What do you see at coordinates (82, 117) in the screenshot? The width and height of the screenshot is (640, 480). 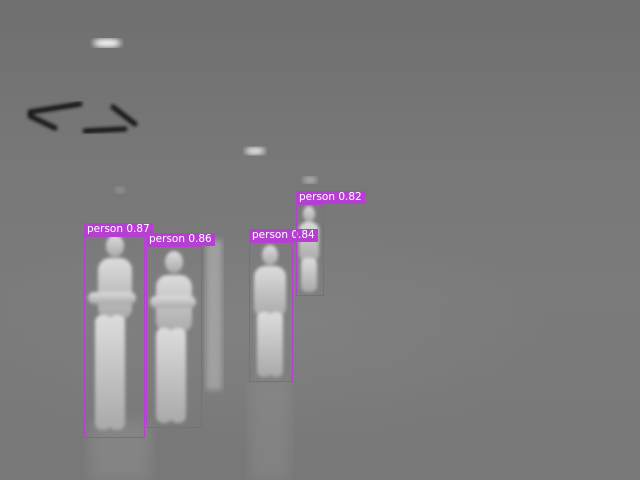 I see `ceiling-fixture` at bounding box center [82, 117].